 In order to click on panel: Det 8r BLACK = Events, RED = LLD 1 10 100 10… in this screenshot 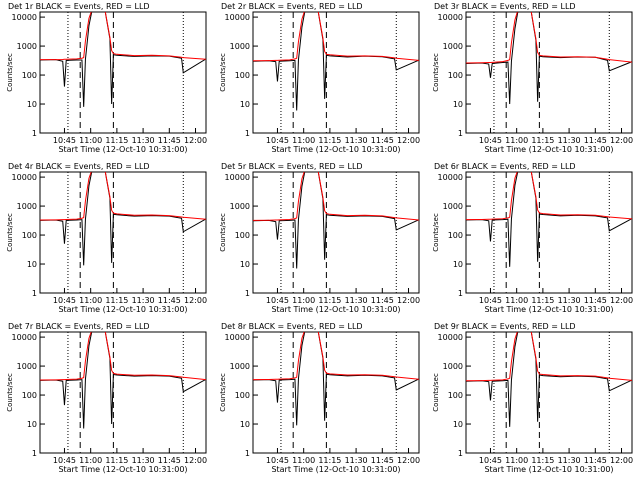, I will do `click(319, 398)`.